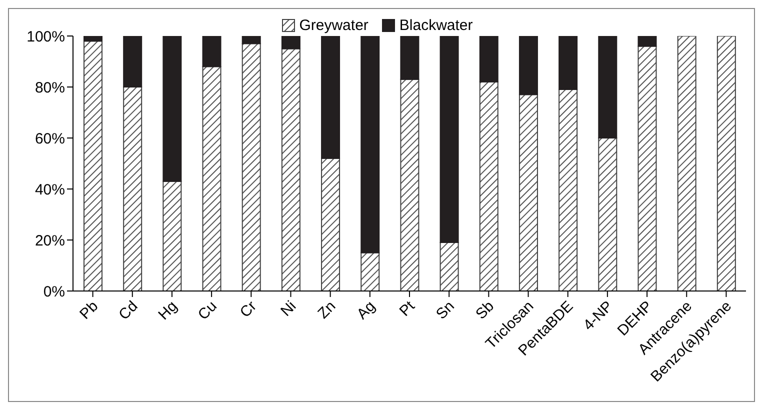 Image resolution: width=757 pixels, height=406 pixels. What do you see at coordinates (89, 310) in the screenshot?
I see `x-tick-label: Pb` at bounding box center [89, 310].